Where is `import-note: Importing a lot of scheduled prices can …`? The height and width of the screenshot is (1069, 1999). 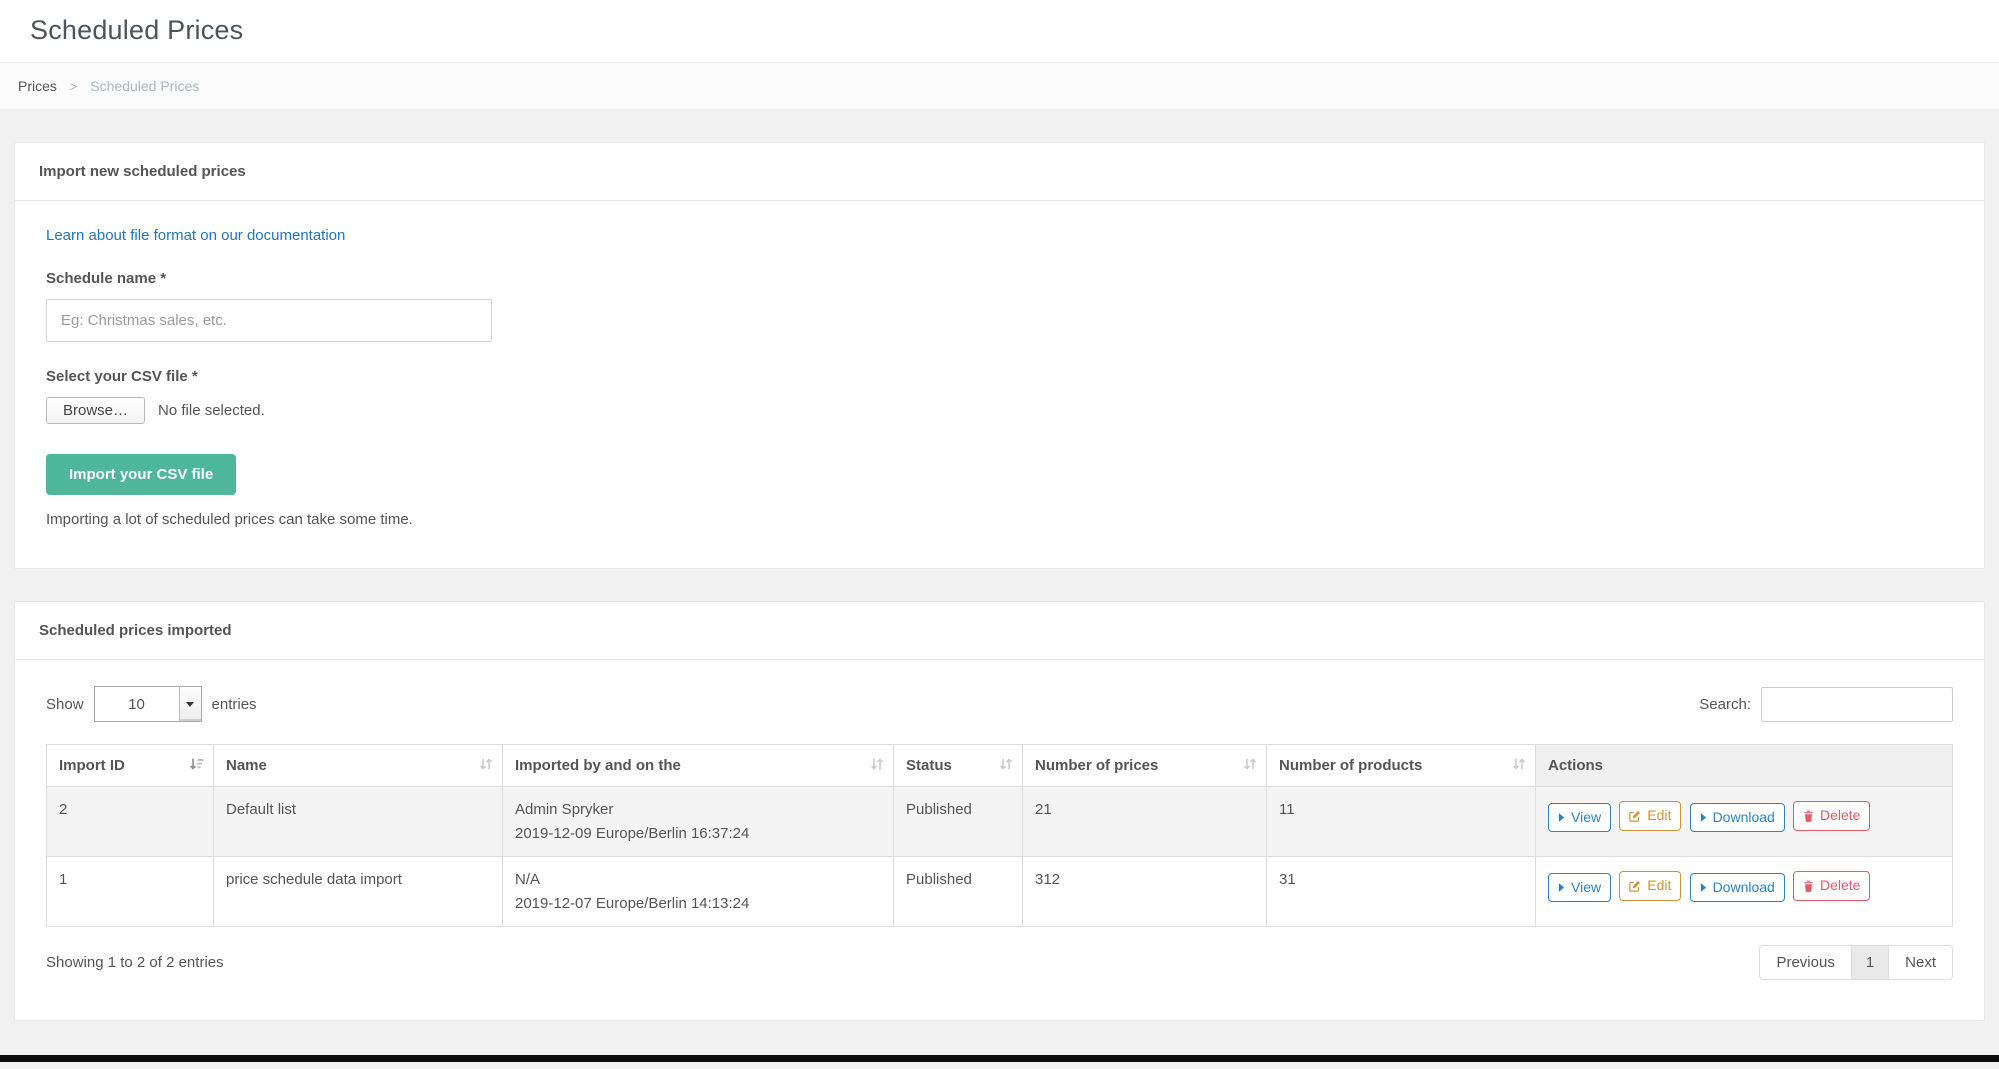 import-note: Importing a lot of scheduled prices can … is located at coordinates (229, 519).